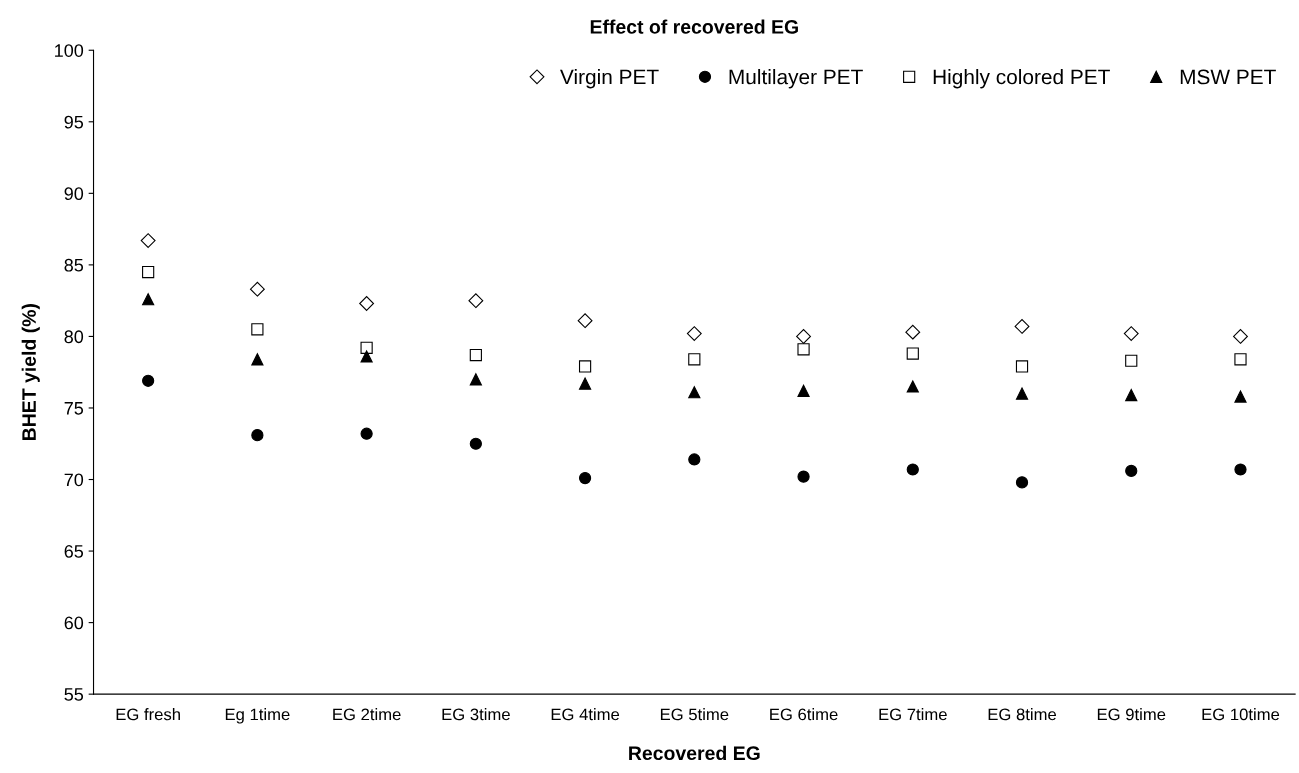 The height and width of the screenshot is (773, 1299). What do you see at coordinates (74, 623) in the screenshot?
I see `y-tick-label: 60` at bounding box center [74, 623].